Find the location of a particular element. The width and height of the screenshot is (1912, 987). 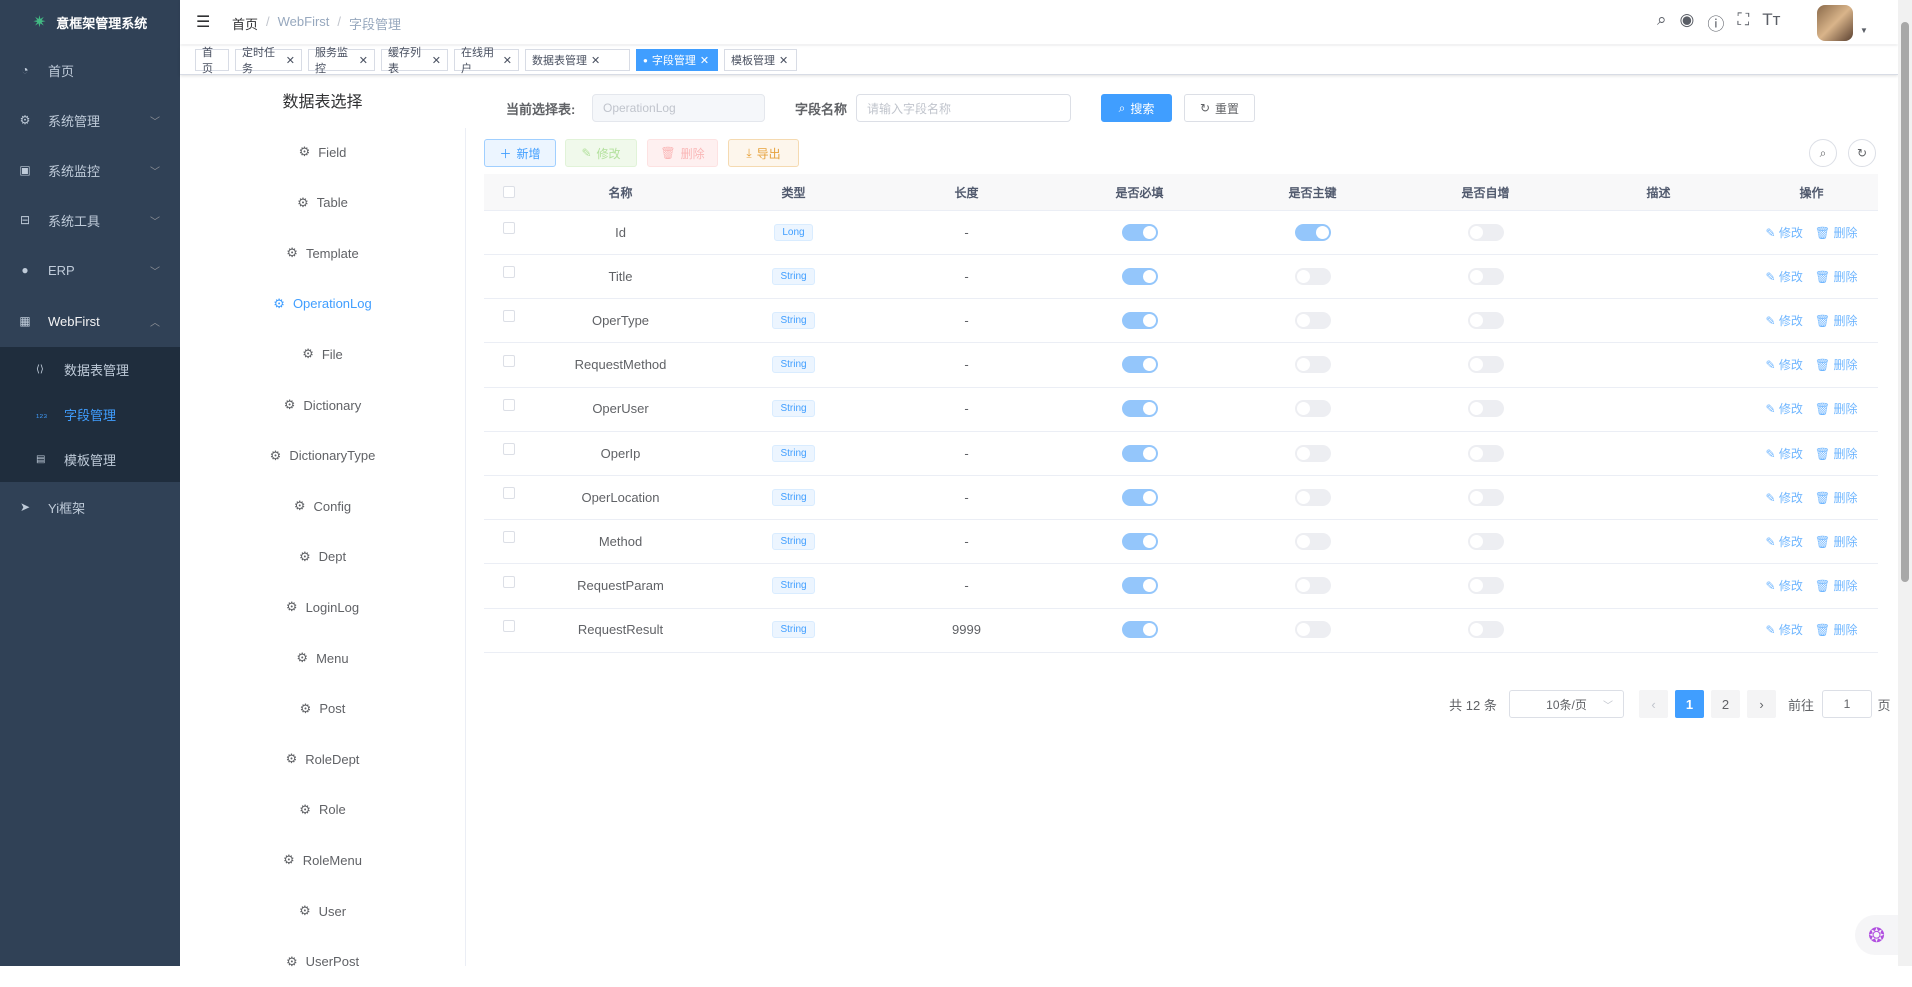

reset-button: ↻ 重置 is located at coordinates (1219, 108).